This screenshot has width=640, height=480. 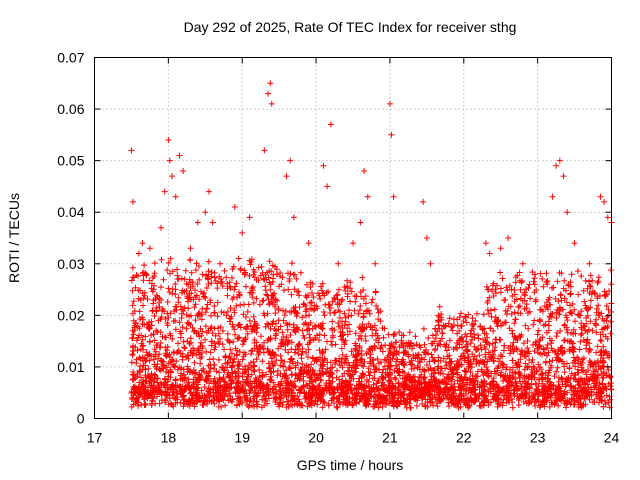 What do you see at coordinates (538, 438) in the screenshot?
I see `x-tick-label: 23` at bounding box center [538, 438].